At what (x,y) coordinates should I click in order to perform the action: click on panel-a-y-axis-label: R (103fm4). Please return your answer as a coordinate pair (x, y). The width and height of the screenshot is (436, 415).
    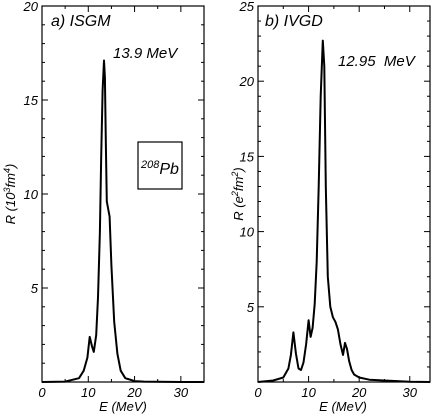
    Looking at the image, I should click on (10, 194).